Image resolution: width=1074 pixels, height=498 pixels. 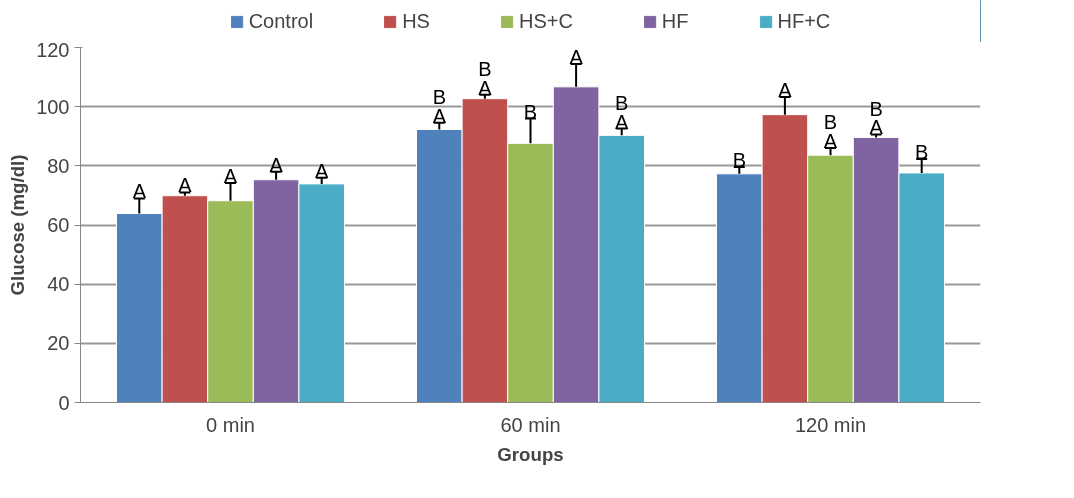 What do you see at coordinates (58, 343) in the screenshot?
I see `y-tick-label: 20` at bounding box center [58, 343].